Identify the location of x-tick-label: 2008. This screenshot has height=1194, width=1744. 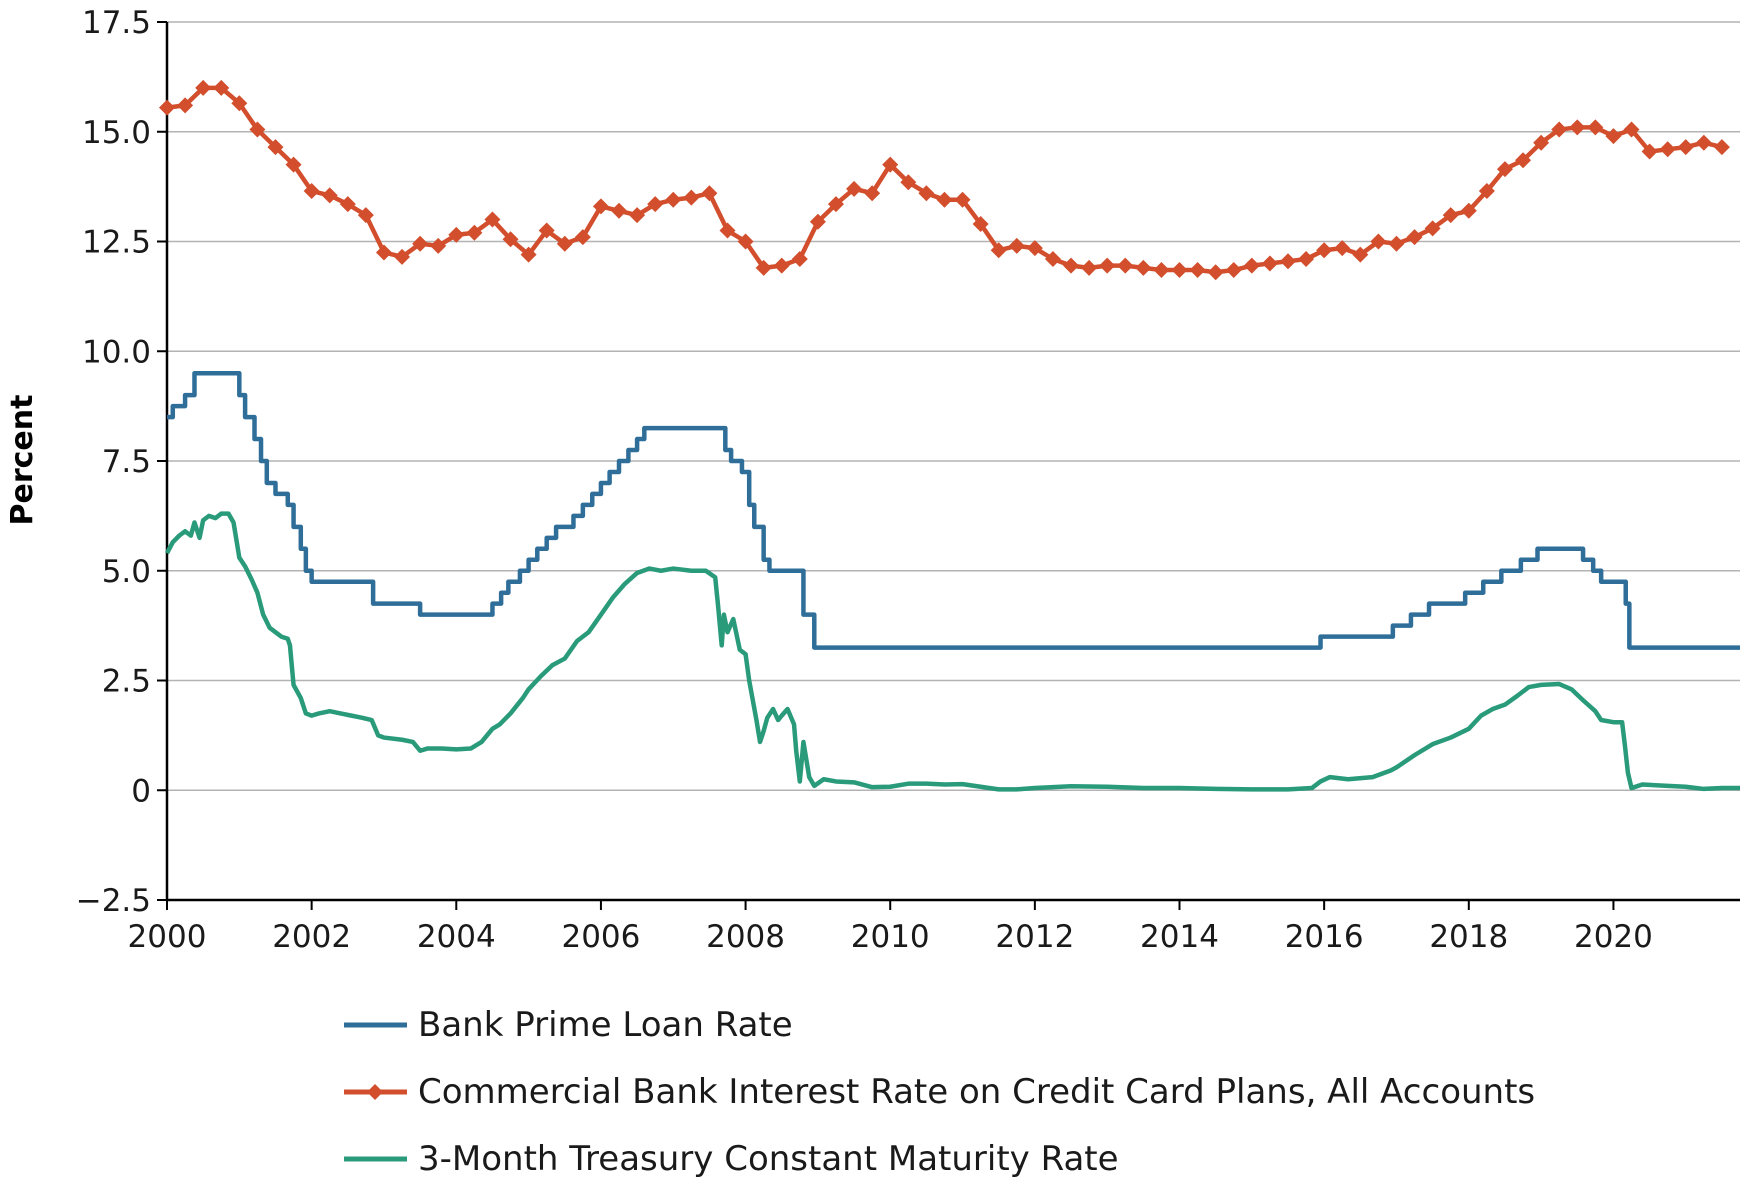
(745, 937).